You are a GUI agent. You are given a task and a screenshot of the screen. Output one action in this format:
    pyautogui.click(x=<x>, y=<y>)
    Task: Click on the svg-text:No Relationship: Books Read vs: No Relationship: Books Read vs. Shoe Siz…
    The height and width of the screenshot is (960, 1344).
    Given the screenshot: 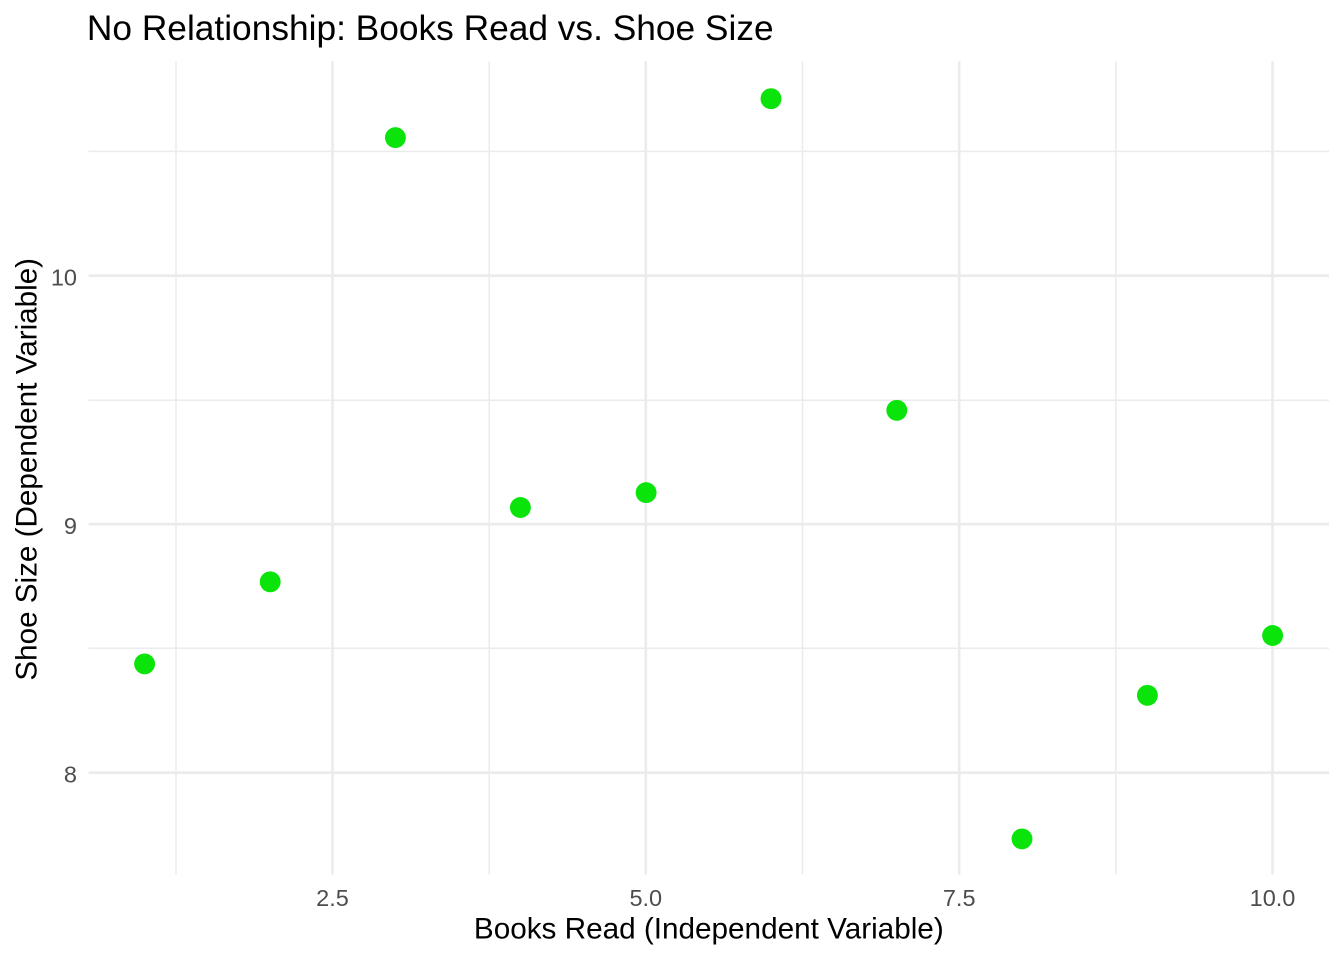 What is the action you would take?
    pyautogui.click(x=430, y=28)
    